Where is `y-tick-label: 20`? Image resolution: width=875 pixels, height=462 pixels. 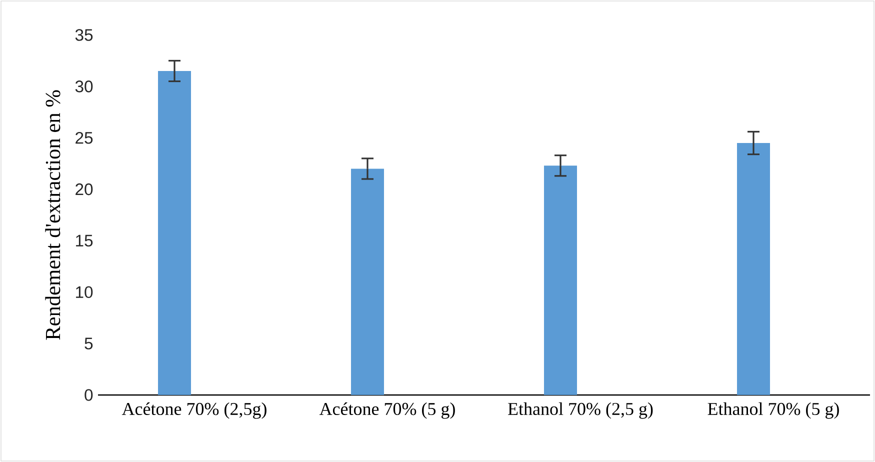 y-tick-label: 20 is located at coordinates (84, 189).